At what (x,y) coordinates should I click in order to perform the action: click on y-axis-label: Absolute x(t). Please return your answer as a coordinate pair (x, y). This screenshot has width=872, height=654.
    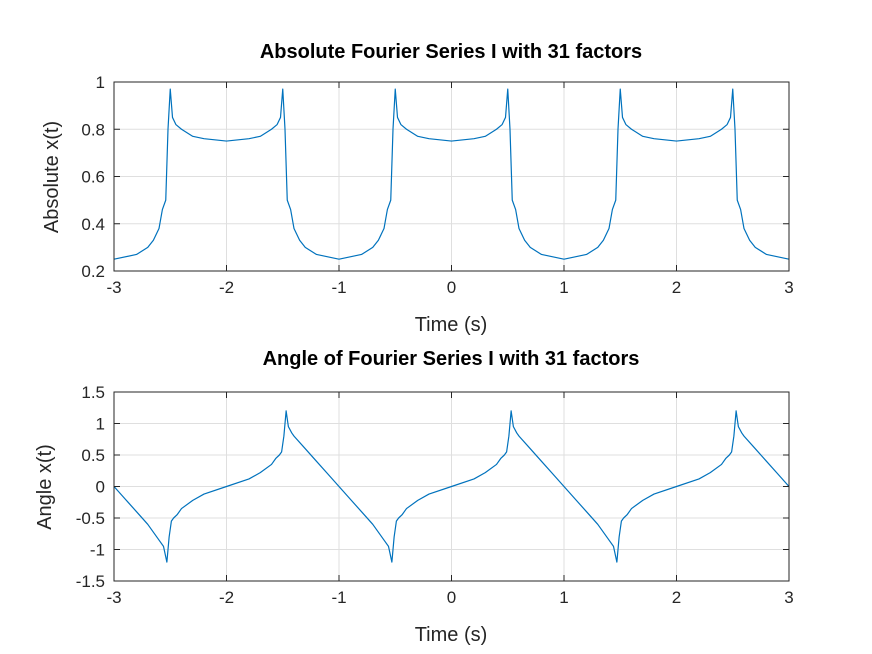
    Looking at the image, I should click on (52, 177).